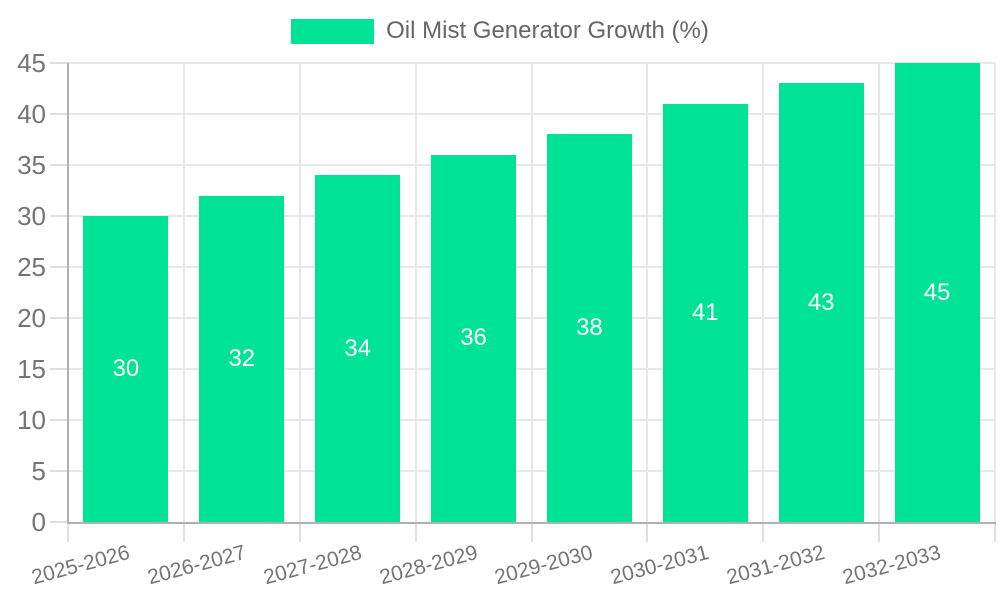  Describe the element at coordinates (547, 30) in the screenshot. I see `legend-label: Oil Mist Generator Growth (%)` at that location.